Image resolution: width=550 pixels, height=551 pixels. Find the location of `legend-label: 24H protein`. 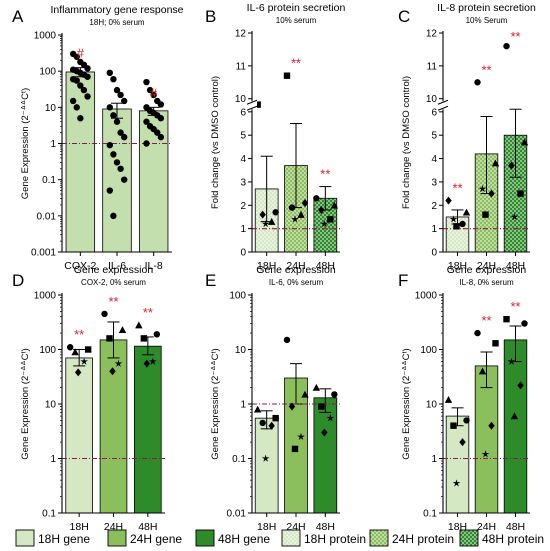

legend-label: 24H protein is located at coordinates (423, 539).